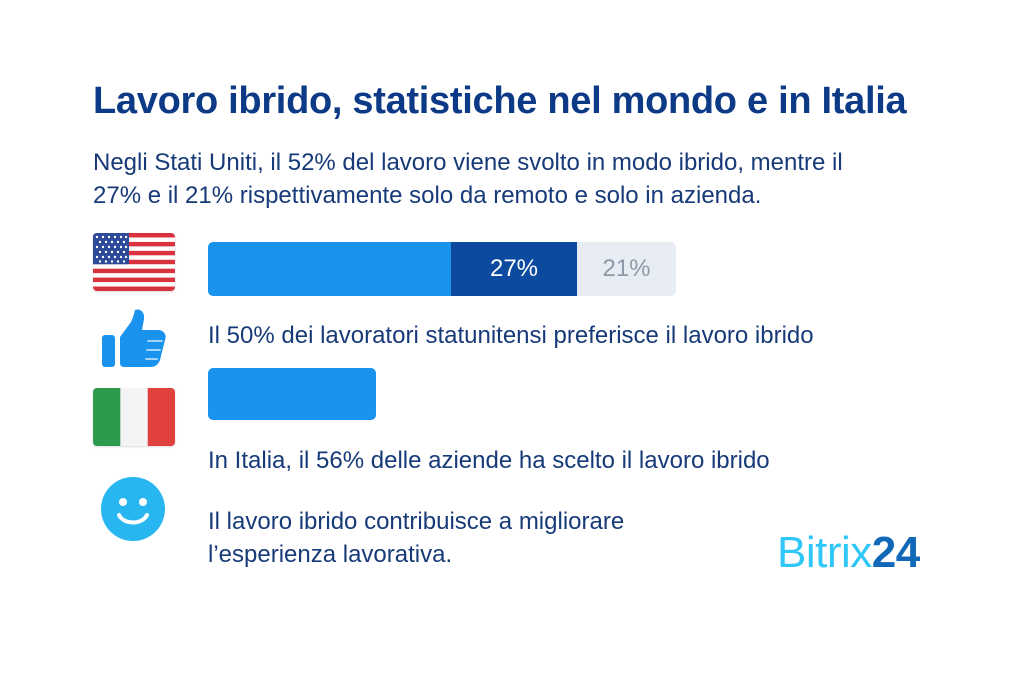  Describe the element at coordinates (292, 394) in the screenshot. I see `italy-bar` at that location.